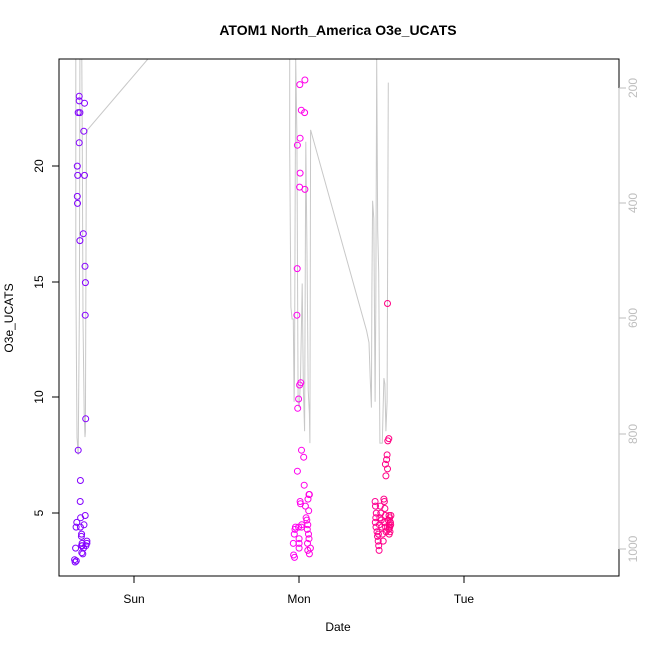  What do you see at coordinates (633, 318) in the screenshot?
I see `y2-tick-label-600: 600` at bounding box center [633, 318].